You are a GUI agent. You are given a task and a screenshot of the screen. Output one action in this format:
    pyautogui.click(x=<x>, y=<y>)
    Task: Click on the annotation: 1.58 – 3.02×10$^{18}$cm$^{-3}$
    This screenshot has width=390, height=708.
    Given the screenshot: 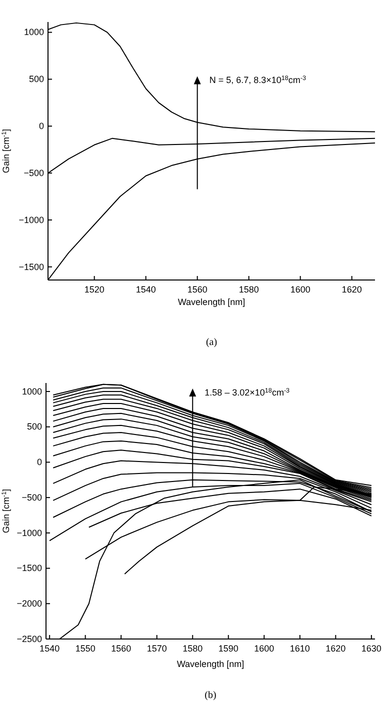 What is the action you would take?
    pyautogui.click(x=247, y=392)
    